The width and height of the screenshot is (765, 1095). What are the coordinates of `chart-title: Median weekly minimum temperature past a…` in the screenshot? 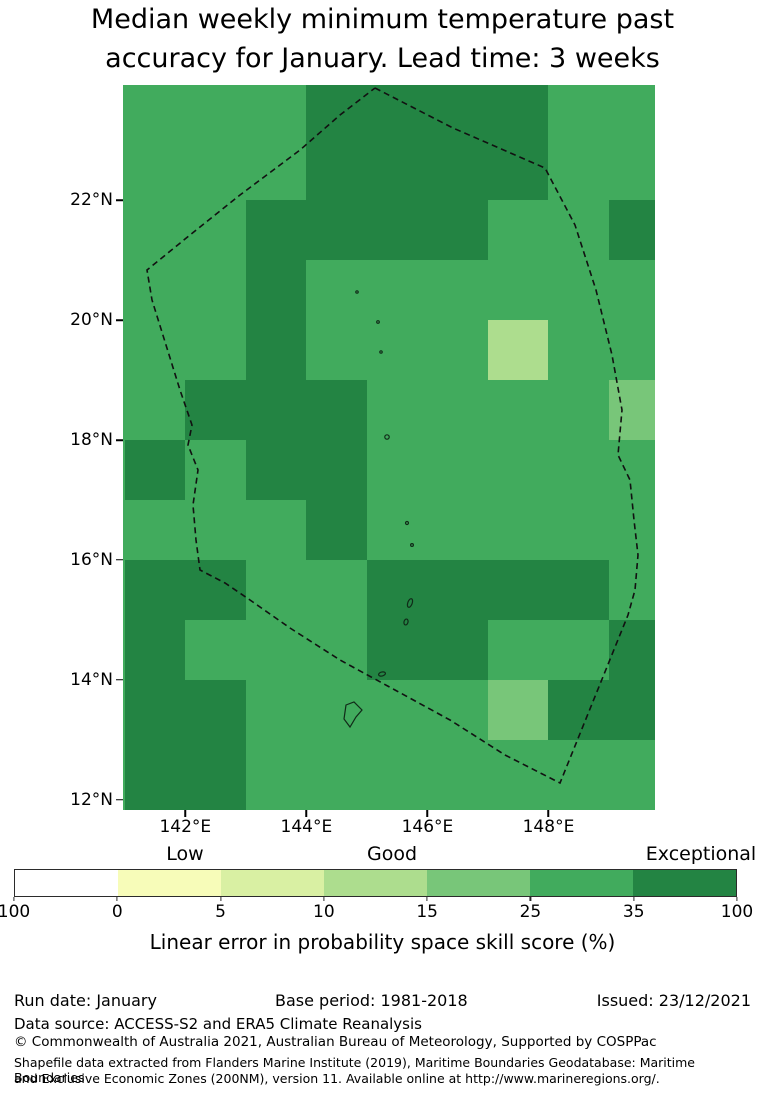 It's located at (382, 39).